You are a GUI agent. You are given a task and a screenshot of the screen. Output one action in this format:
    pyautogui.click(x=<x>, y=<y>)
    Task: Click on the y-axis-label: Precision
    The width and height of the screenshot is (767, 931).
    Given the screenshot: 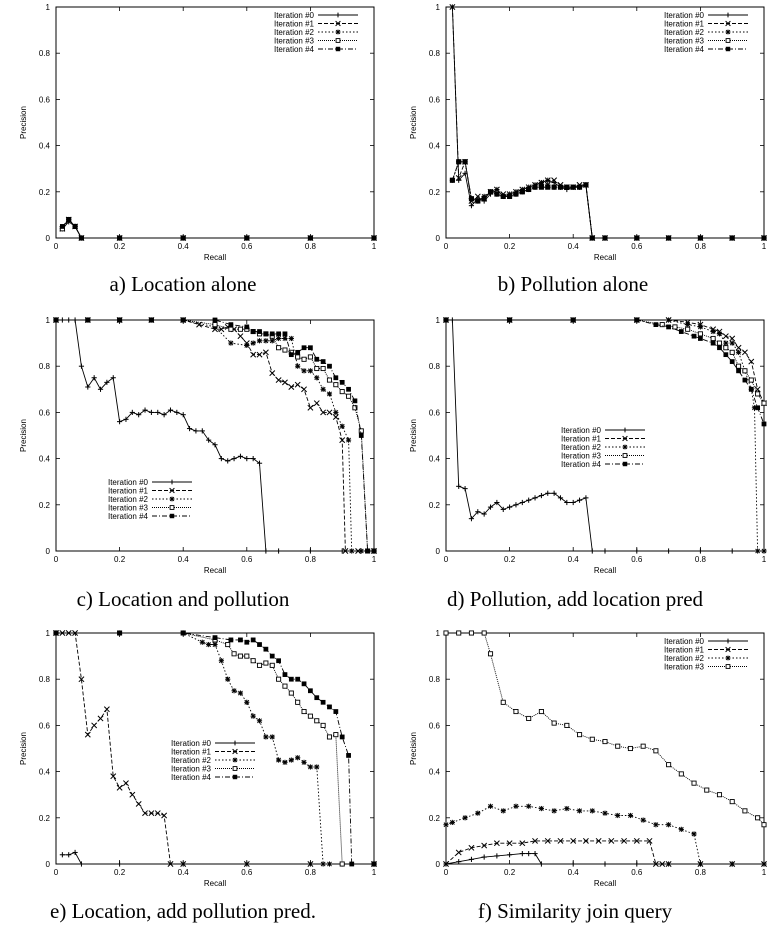 What is the action you would take?
    pyautogui.click(x=23, y=435)
    